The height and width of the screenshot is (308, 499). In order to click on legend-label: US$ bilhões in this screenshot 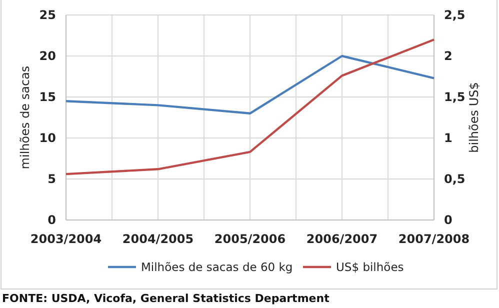, I will do `click(370, 267)`.